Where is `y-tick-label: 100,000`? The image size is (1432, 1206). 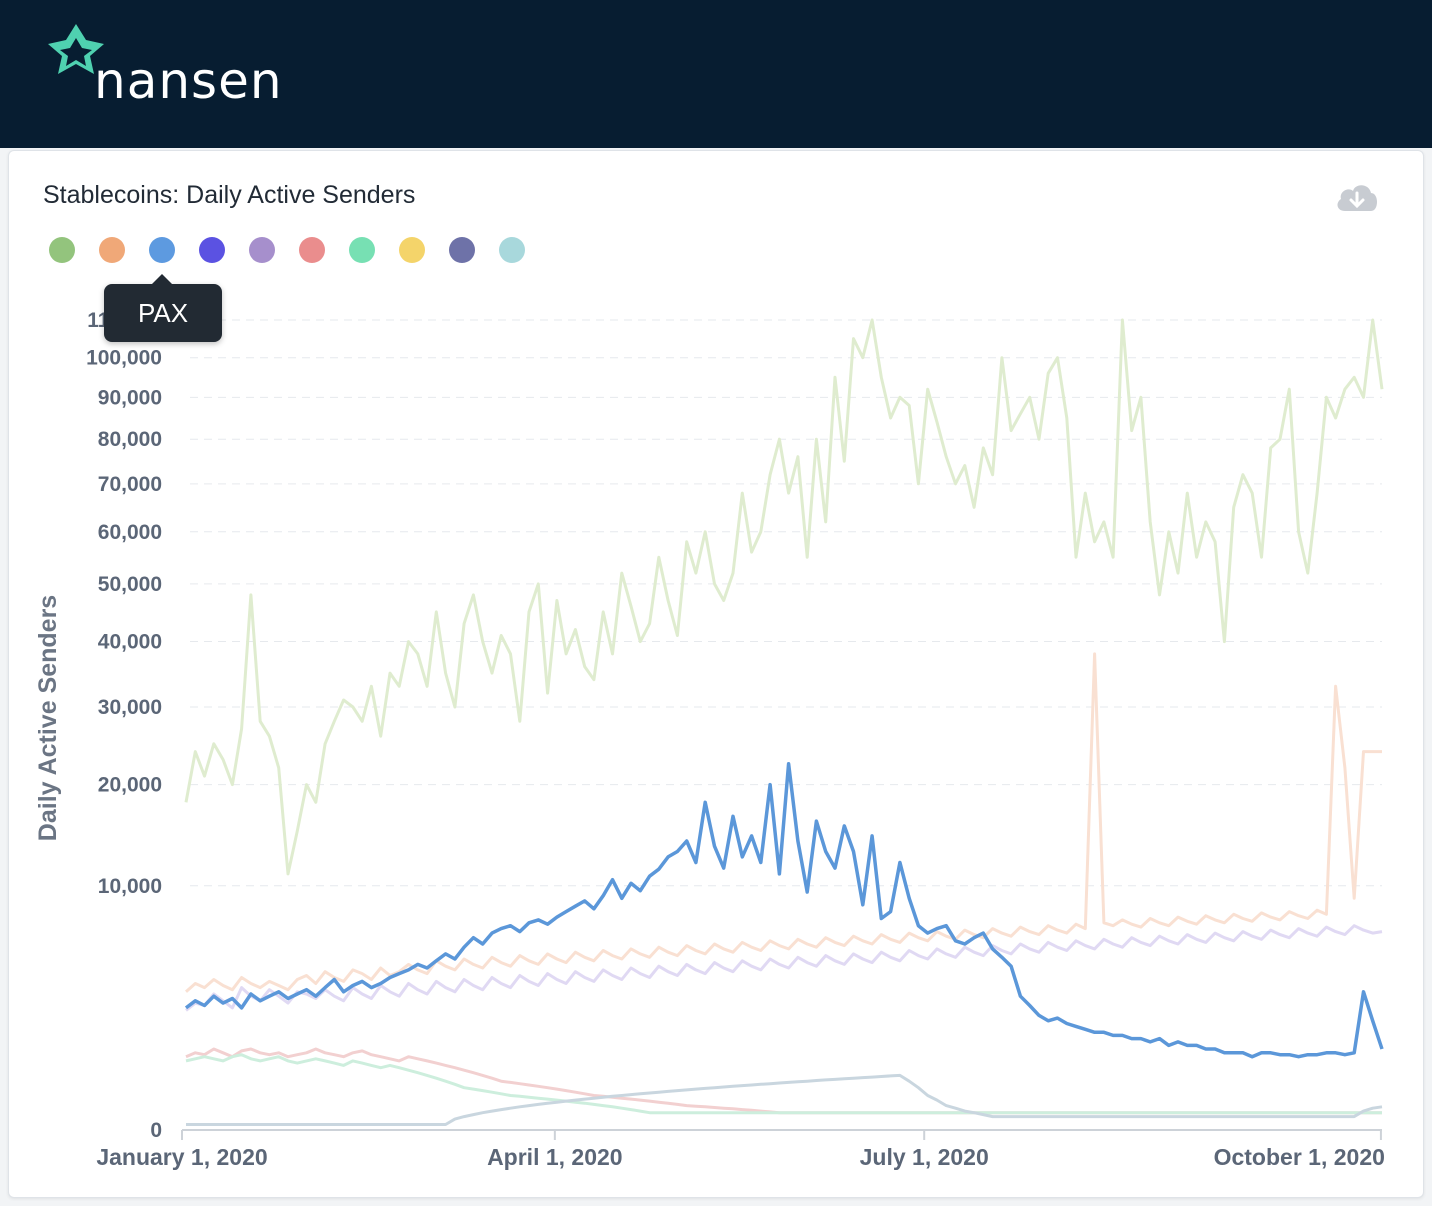
y-tick-label: 100,000 is located at coordinates (124, 358).